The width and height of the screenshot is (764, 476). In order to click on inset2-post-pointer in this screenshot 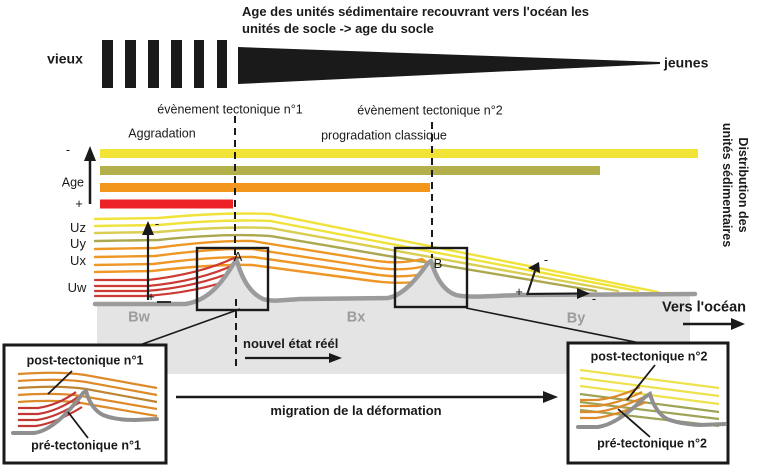, I will do `click(641, 382)`.